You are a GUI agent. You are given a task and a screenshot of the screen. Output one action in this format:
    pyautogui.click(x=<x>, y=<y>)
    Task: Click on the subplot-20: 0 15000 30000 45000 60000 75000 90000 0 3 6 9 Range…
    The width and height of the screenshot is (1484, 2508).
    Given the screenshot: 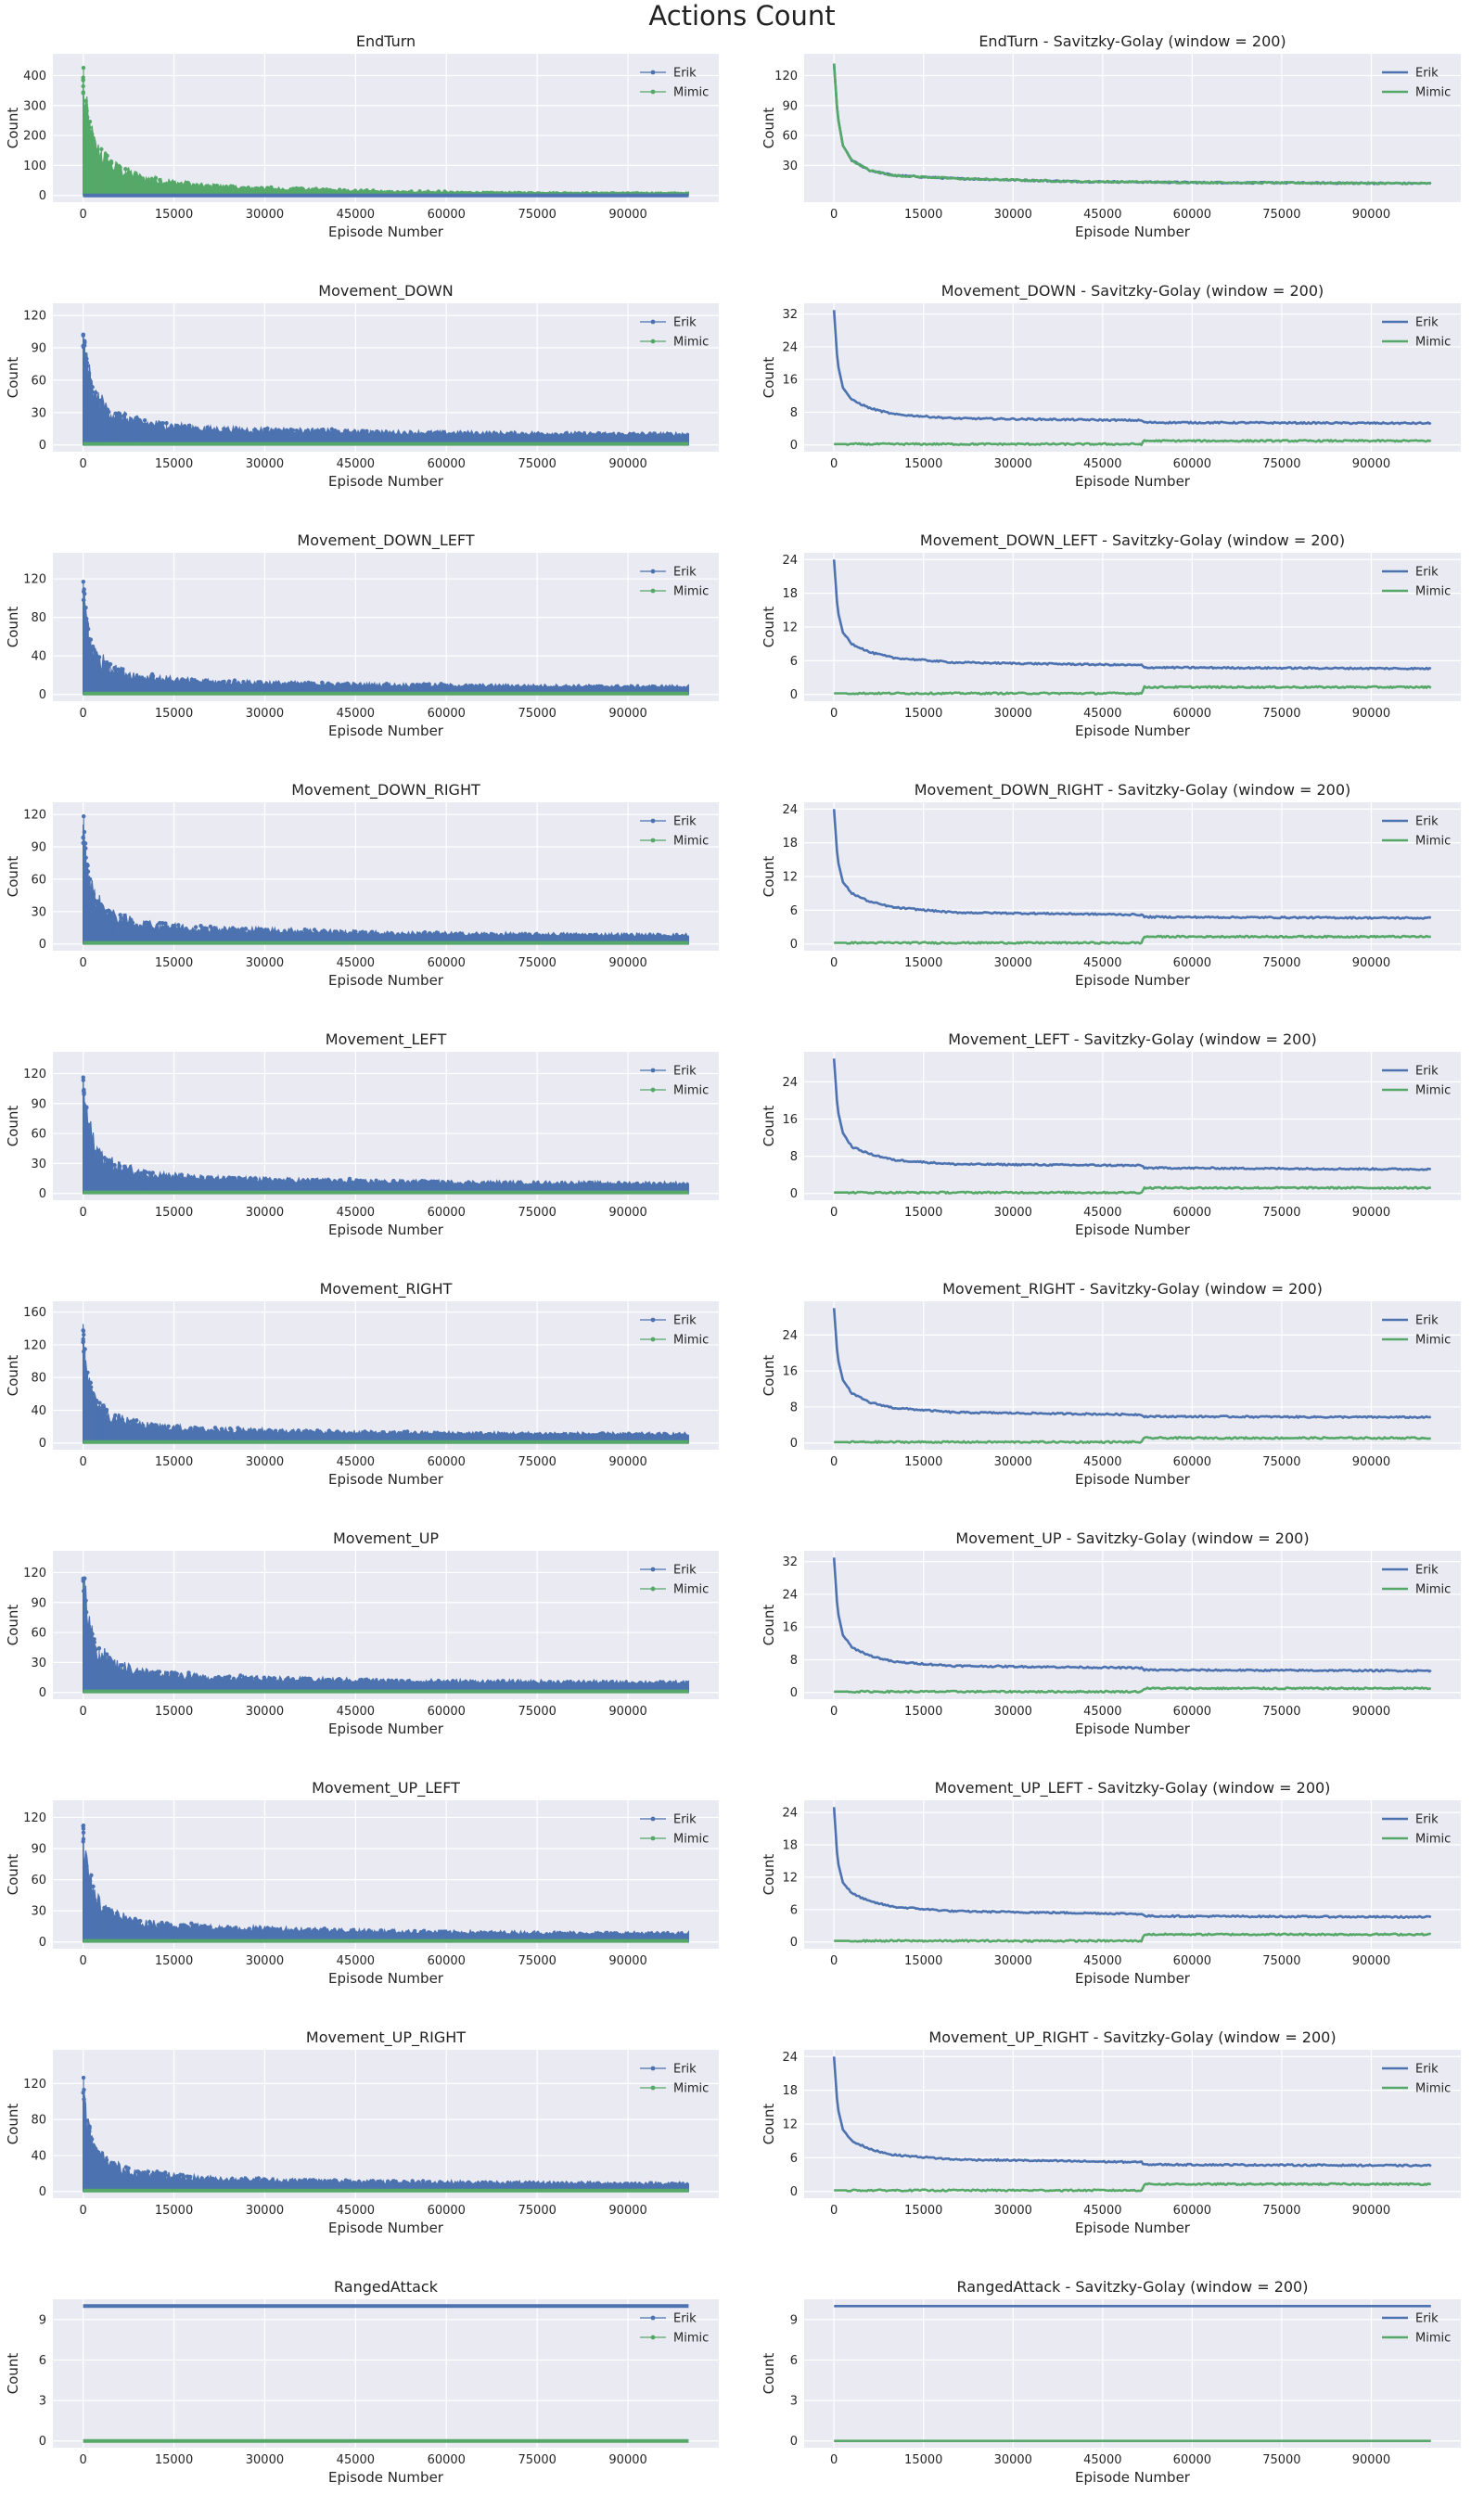 What is the action you would take?
    pyautogui.click(x=1111, y=2382)
    